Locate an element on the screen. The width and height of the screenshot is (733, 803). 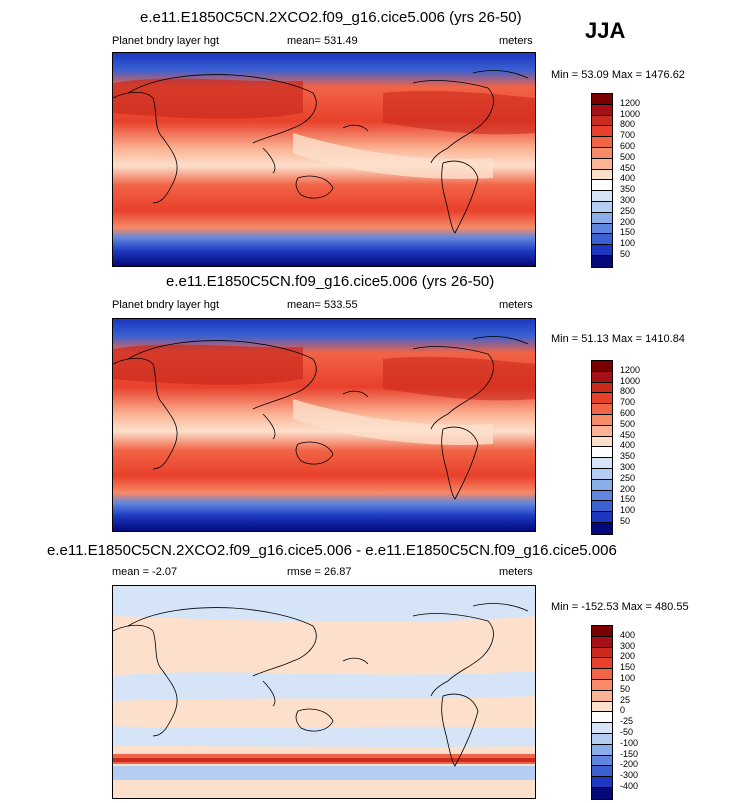
panel-2-colorbar-tick-label: 200 is located at coordinates (628, 488).